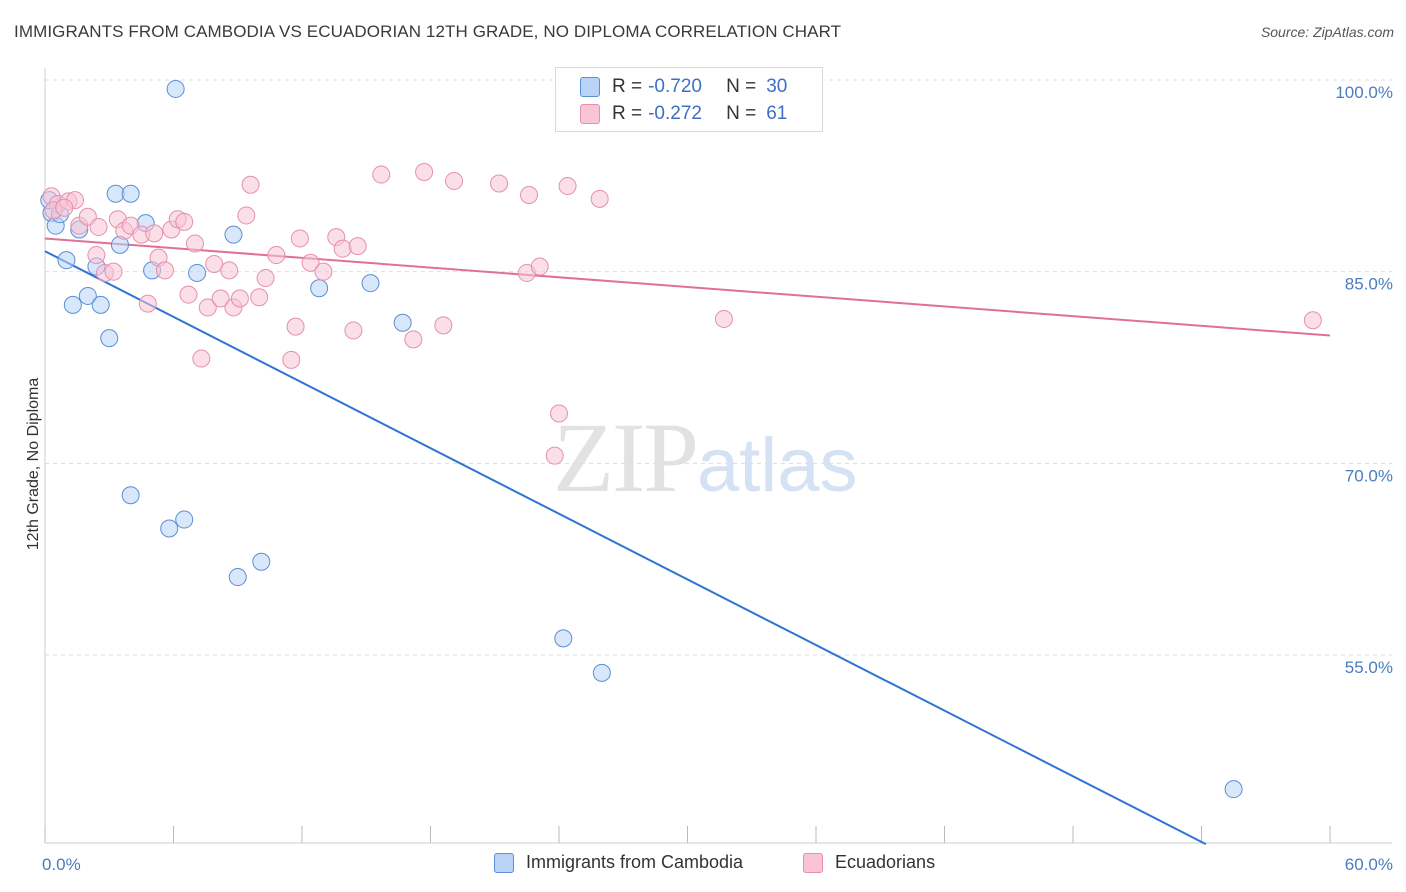 The image size is (1406, 892). I want to click on y-tick-label: 85.0%, so click(1369, 284).